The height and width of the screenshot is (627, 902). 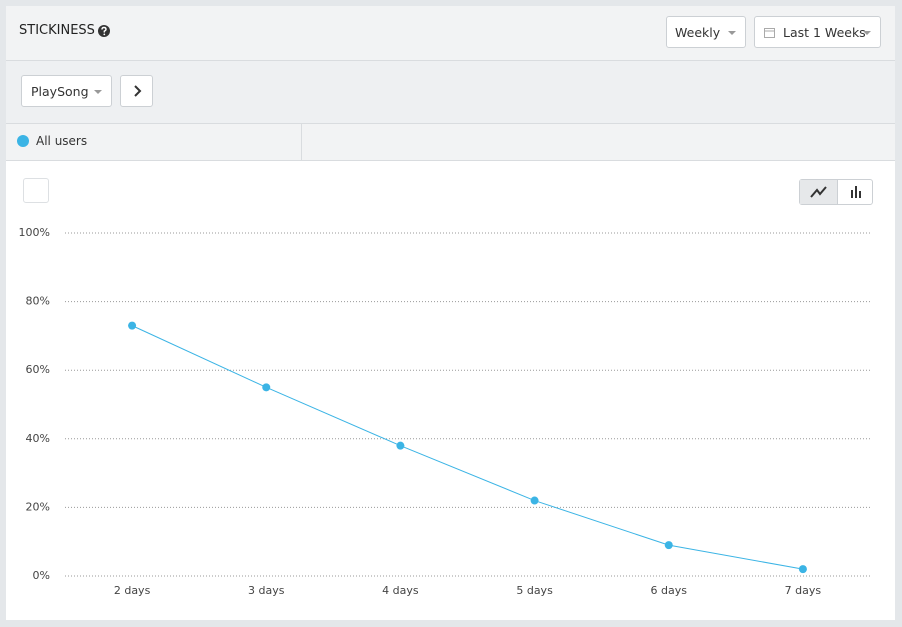 I want to click on x-tick-label: 4 days, so click(x=400, y=590).